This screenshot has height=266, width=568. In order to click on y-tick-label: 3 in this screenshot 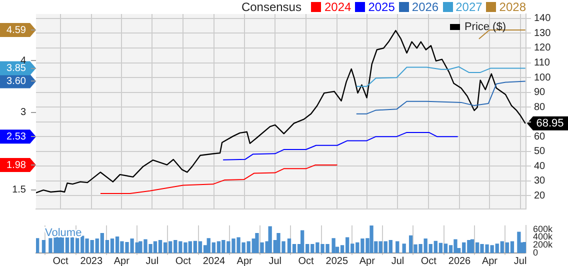, I will do `click(23, 112)`.